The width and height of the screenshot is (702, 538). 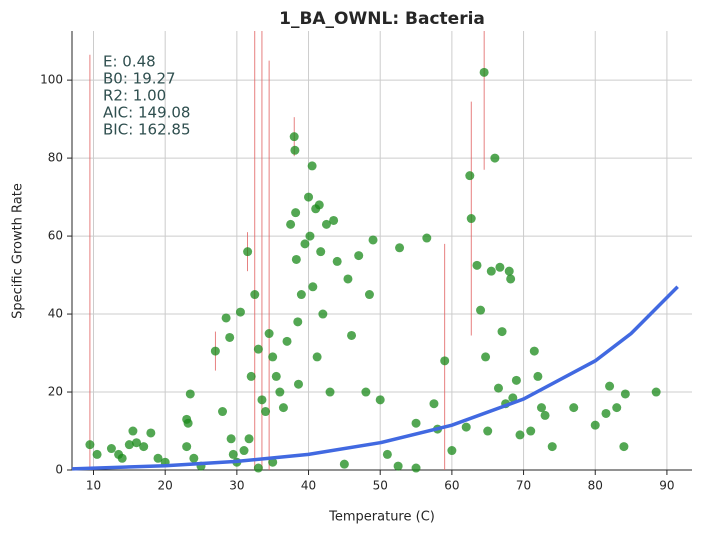 What do you see at coordinates (595, 486) in the screenshot?
I see `x-tick-label: 80` at bounding box center [595, 486].